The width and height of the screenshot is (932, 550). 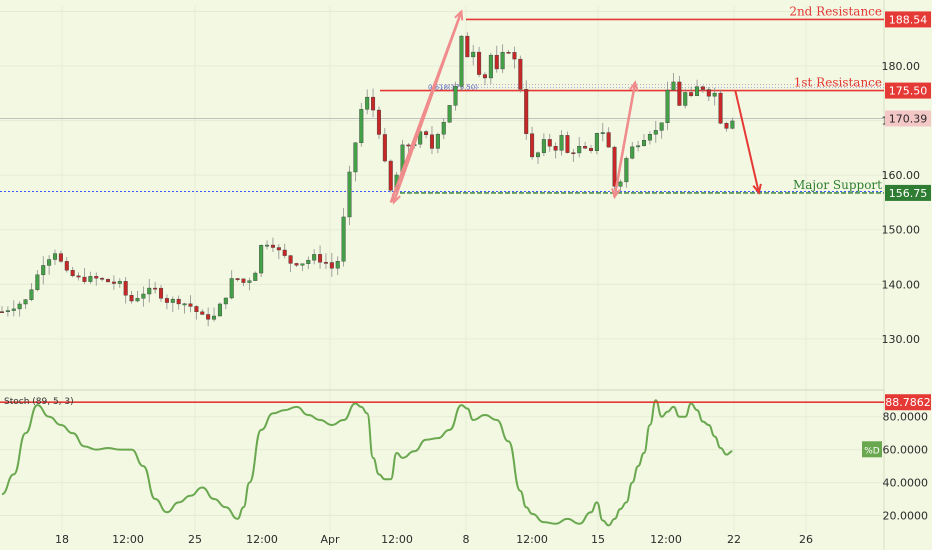 I want to click on stoch-tick-label: 40.0000, so click(x=906, y=483).